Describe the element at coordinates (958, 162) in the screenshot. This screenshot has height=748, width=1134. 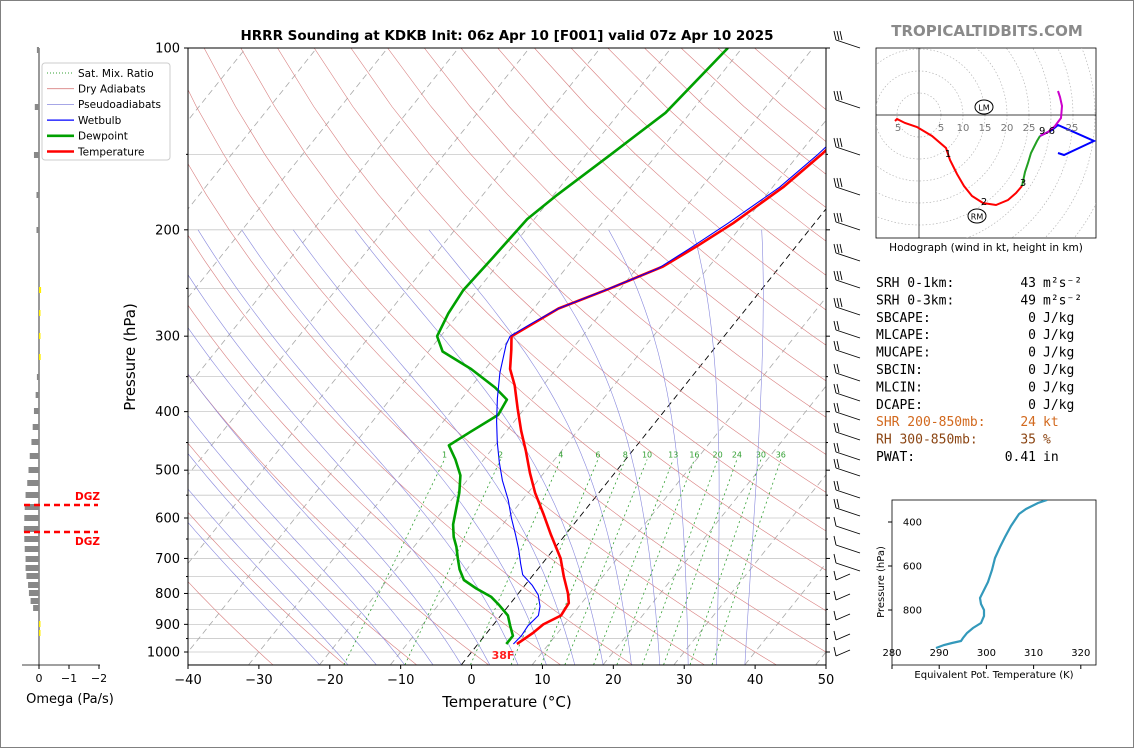
I see `hodograph-trace-0-3km` at that location.